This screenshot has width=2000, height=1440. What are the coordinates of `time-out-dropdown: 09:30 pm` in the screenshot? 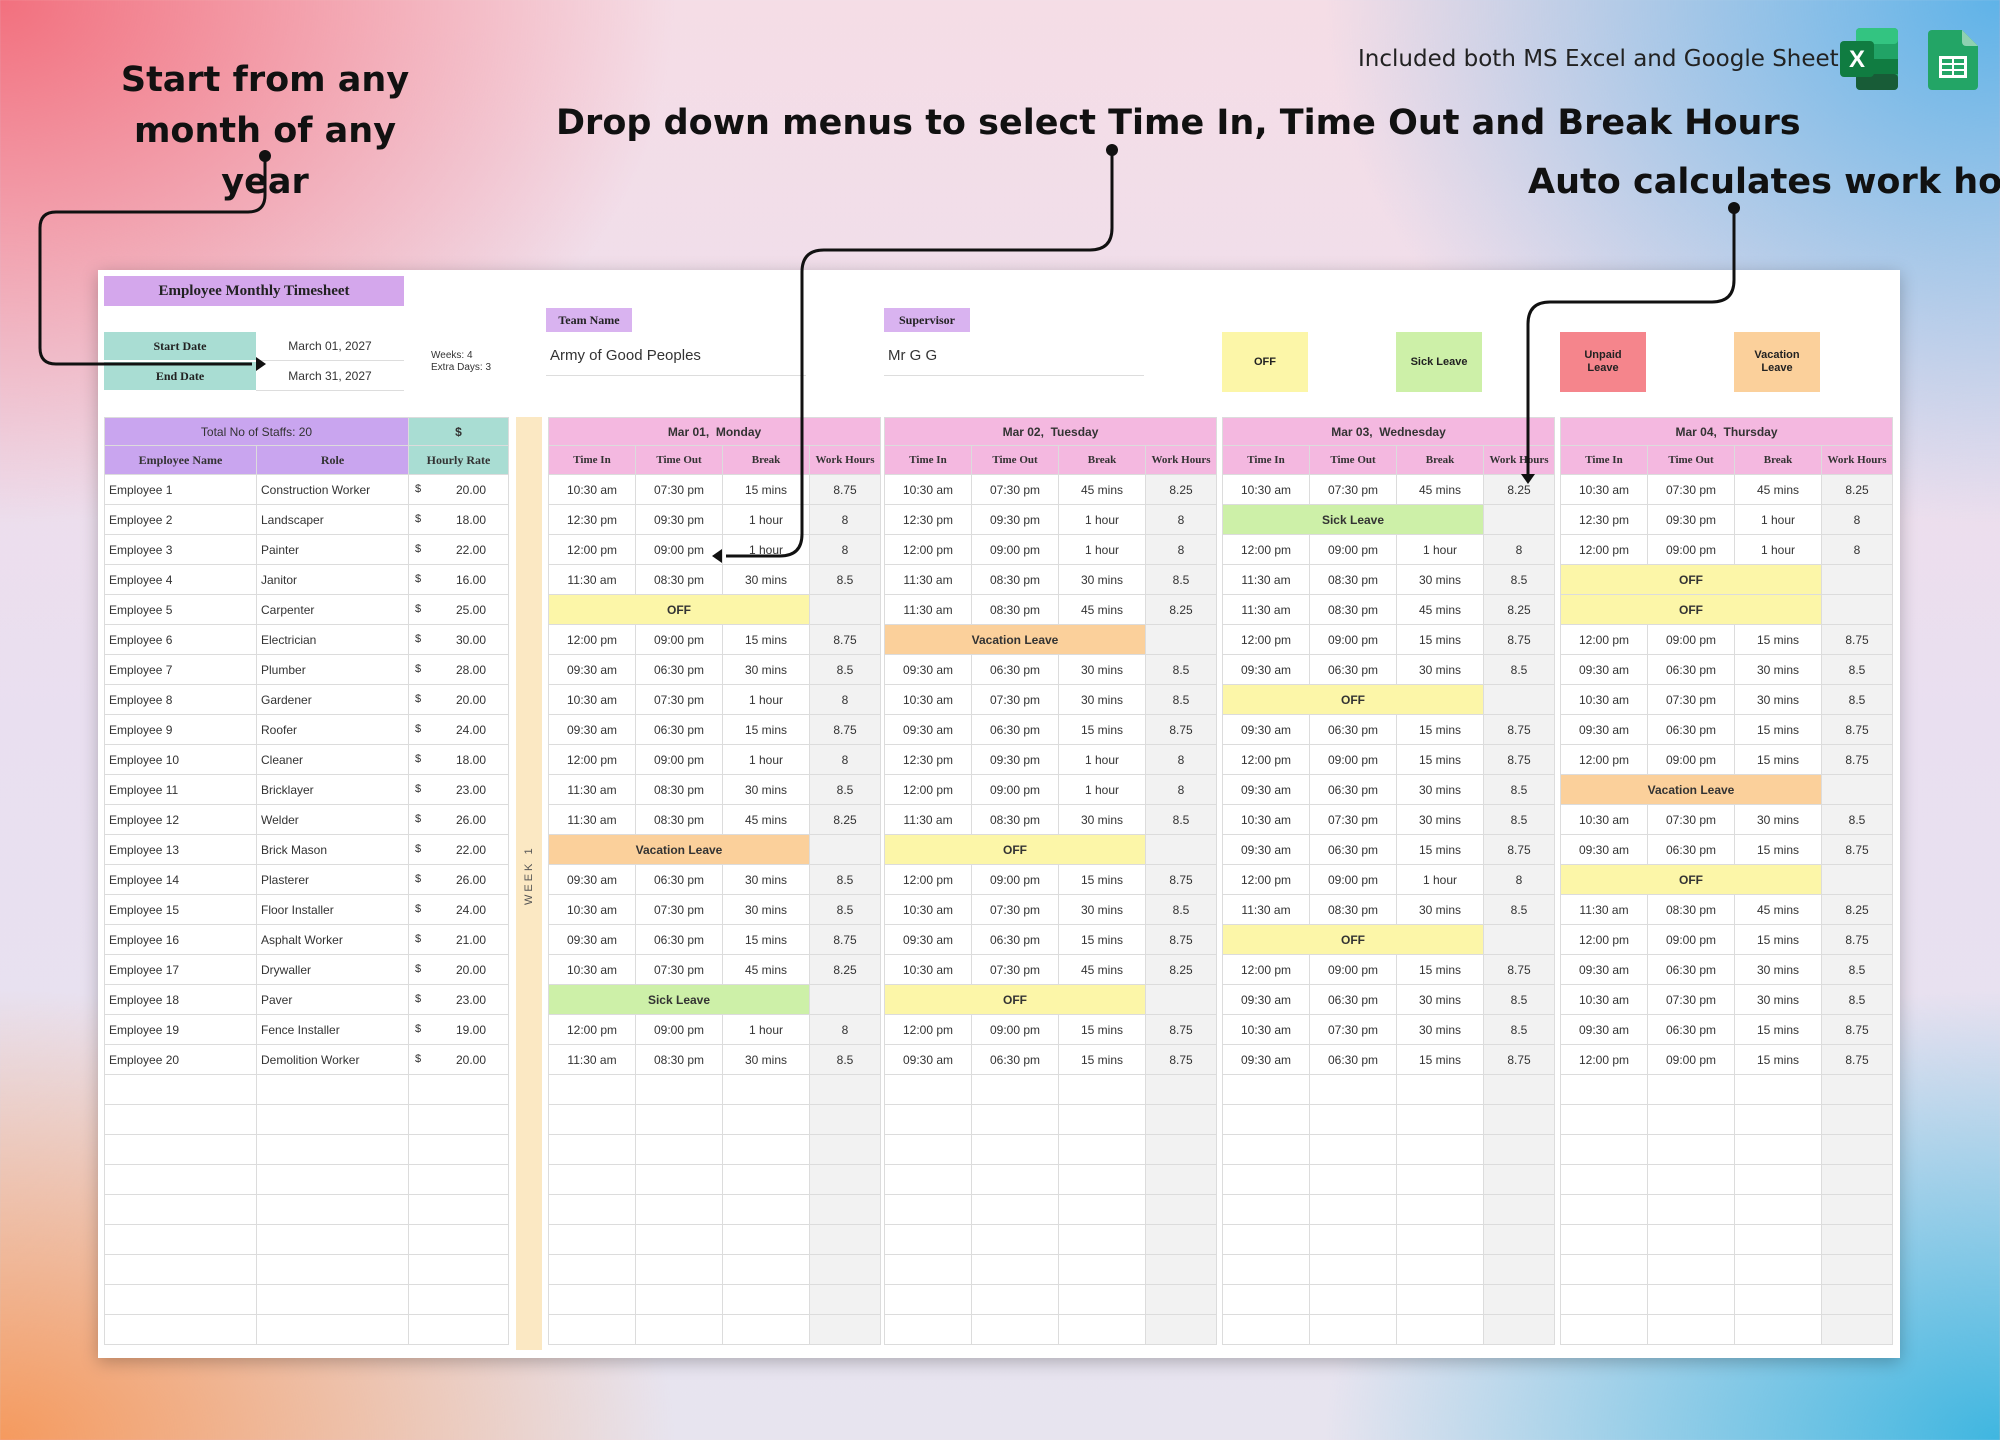 It's located at (1691, 519).